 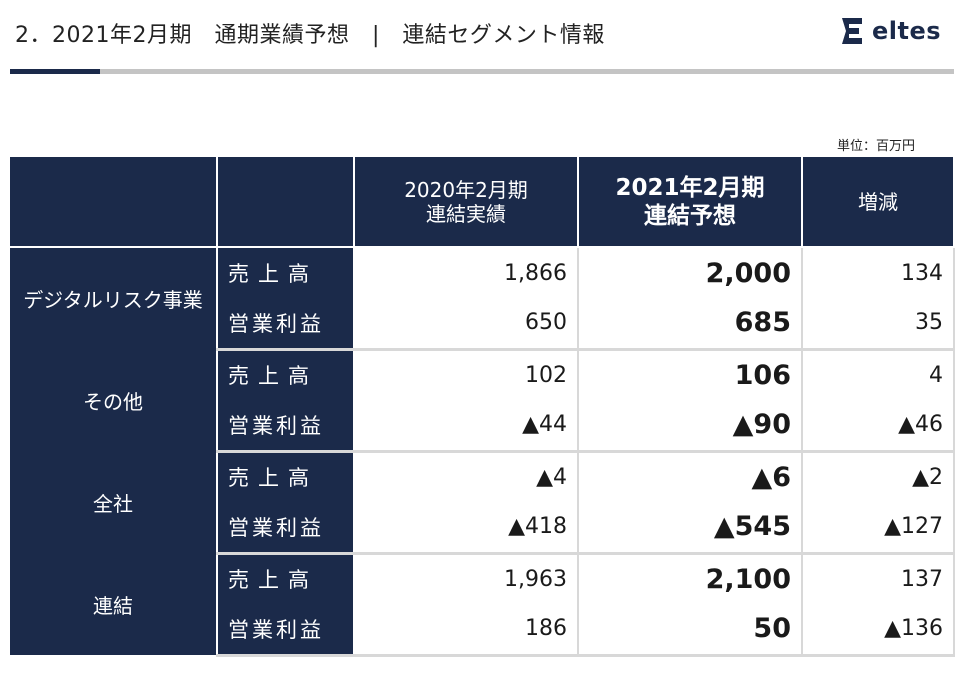 What do you see at coordinates (690, 528) in the screenshot?
I see `value-2021: ▲545` at bounding box center [690, 528].